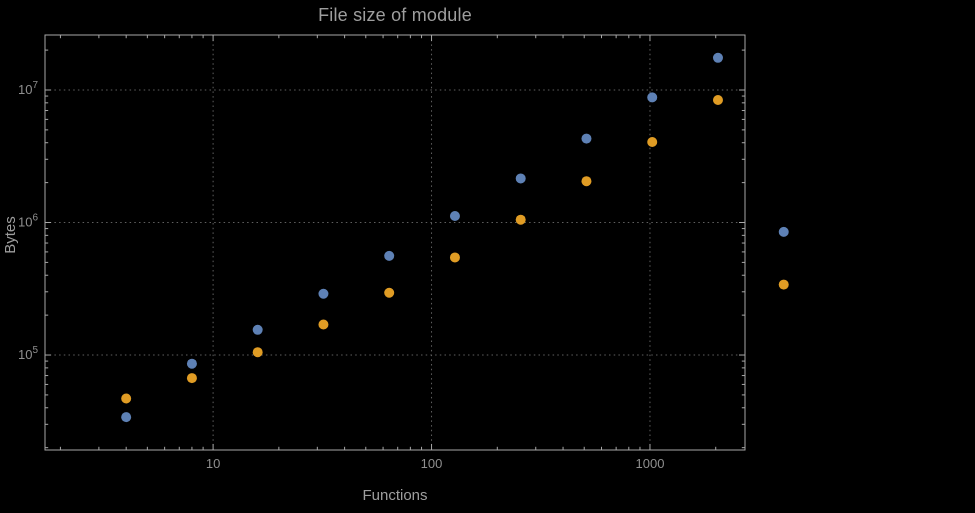 Image resolution: width=975 pixels, height=513 pixels. Describe the element at coordinates (10, 235) in the screenshot. I see `y-axis-label: Bytes` at that location.